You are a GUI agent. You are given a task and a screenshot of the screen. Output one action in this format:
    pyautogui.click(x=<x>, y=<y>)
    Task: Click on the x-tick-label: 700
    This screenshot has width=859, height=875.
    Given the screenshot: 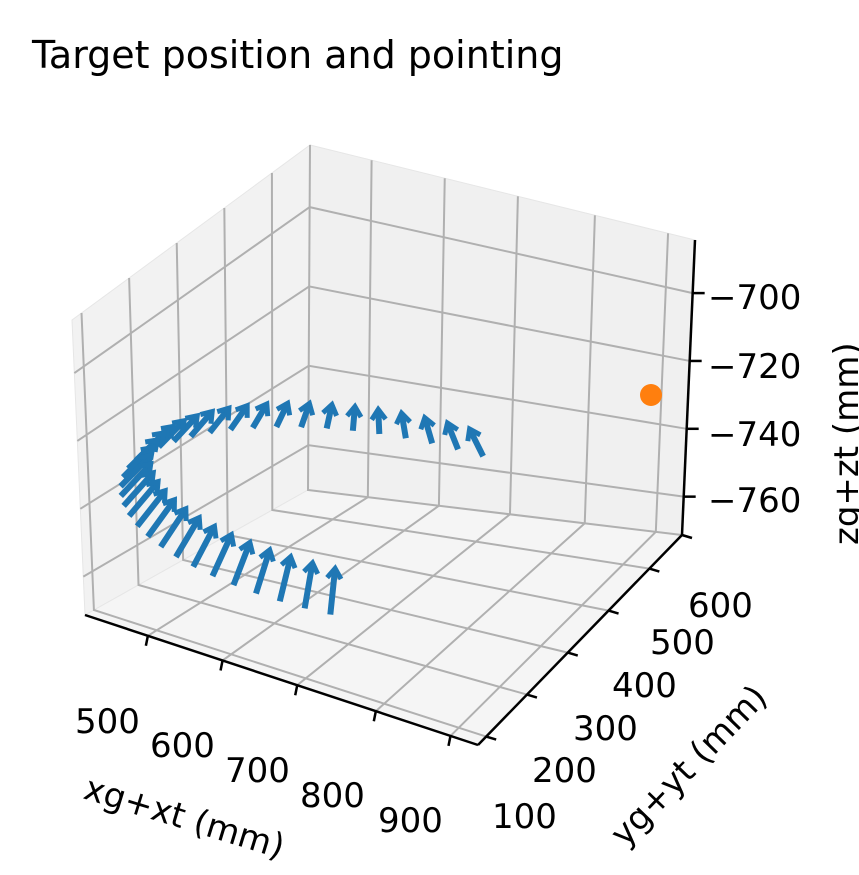 What is the action you would take?
    pyautogui.click(x=257, y=771)
    